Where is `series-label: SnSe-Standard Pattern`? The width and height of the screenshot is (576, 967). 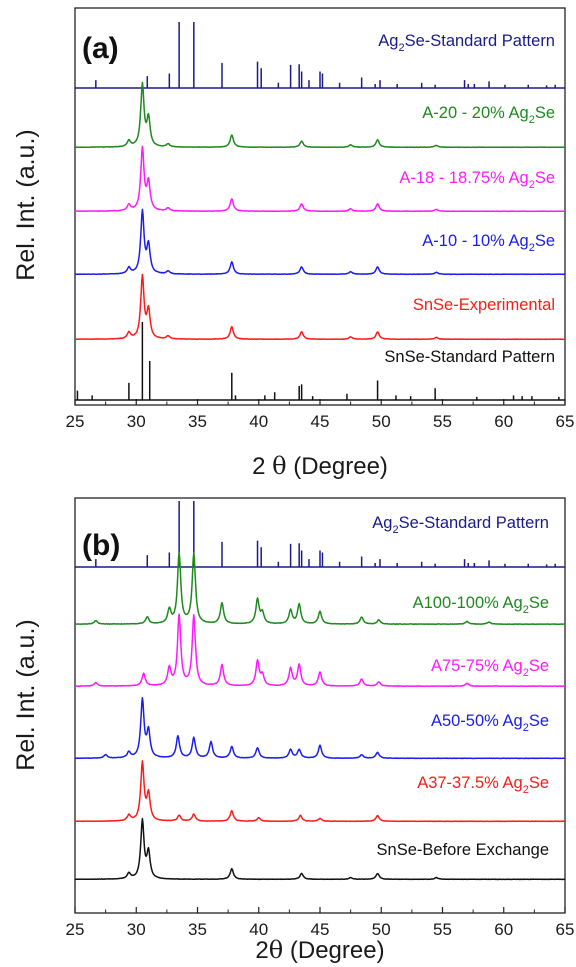 series-label: SnSe-Standard Pattern is located at coordinates (469, 357).